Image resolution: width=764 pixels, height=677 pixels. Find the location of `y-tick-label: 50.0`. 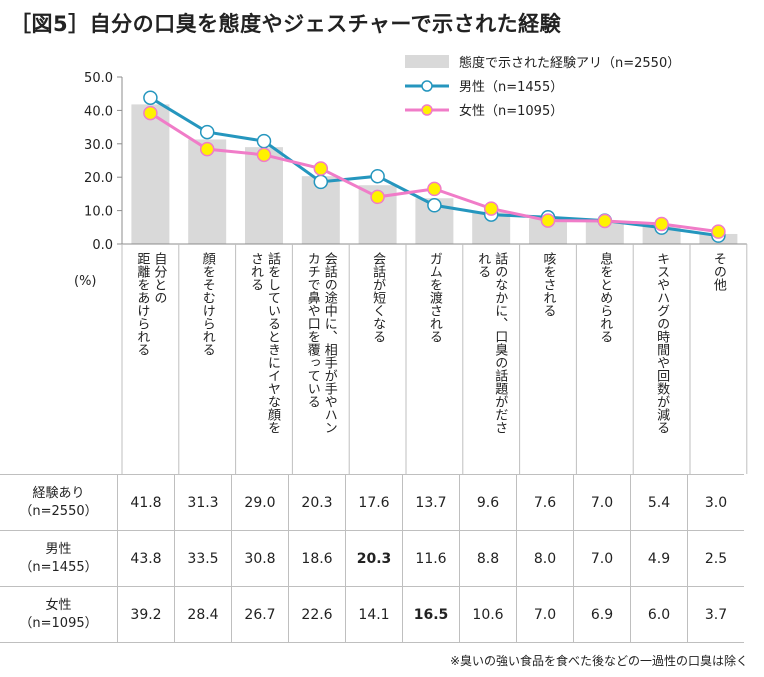

y-tick-label: 50.0 is located at coordinates (98, 78).